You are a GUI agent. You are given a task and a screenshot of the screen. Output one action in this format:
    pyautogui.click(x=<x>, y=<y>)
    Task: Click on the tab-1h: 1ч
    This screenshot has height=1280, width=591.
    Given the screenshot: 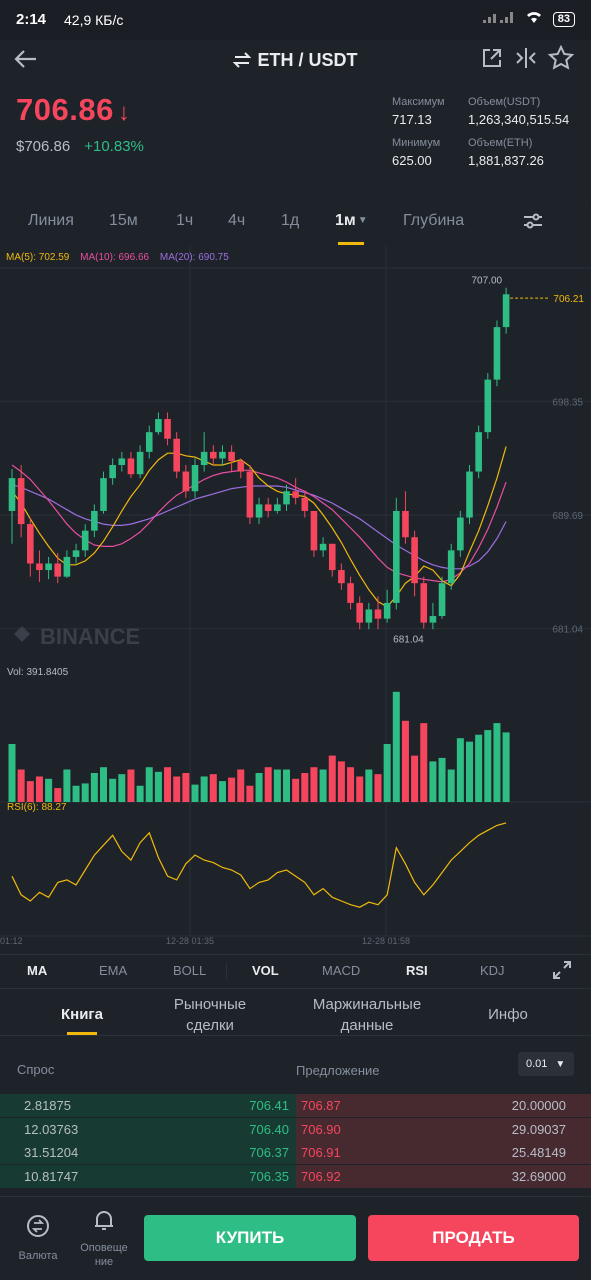 What is the action you would take?
    pyautogui.click(x=185, y=220)
    